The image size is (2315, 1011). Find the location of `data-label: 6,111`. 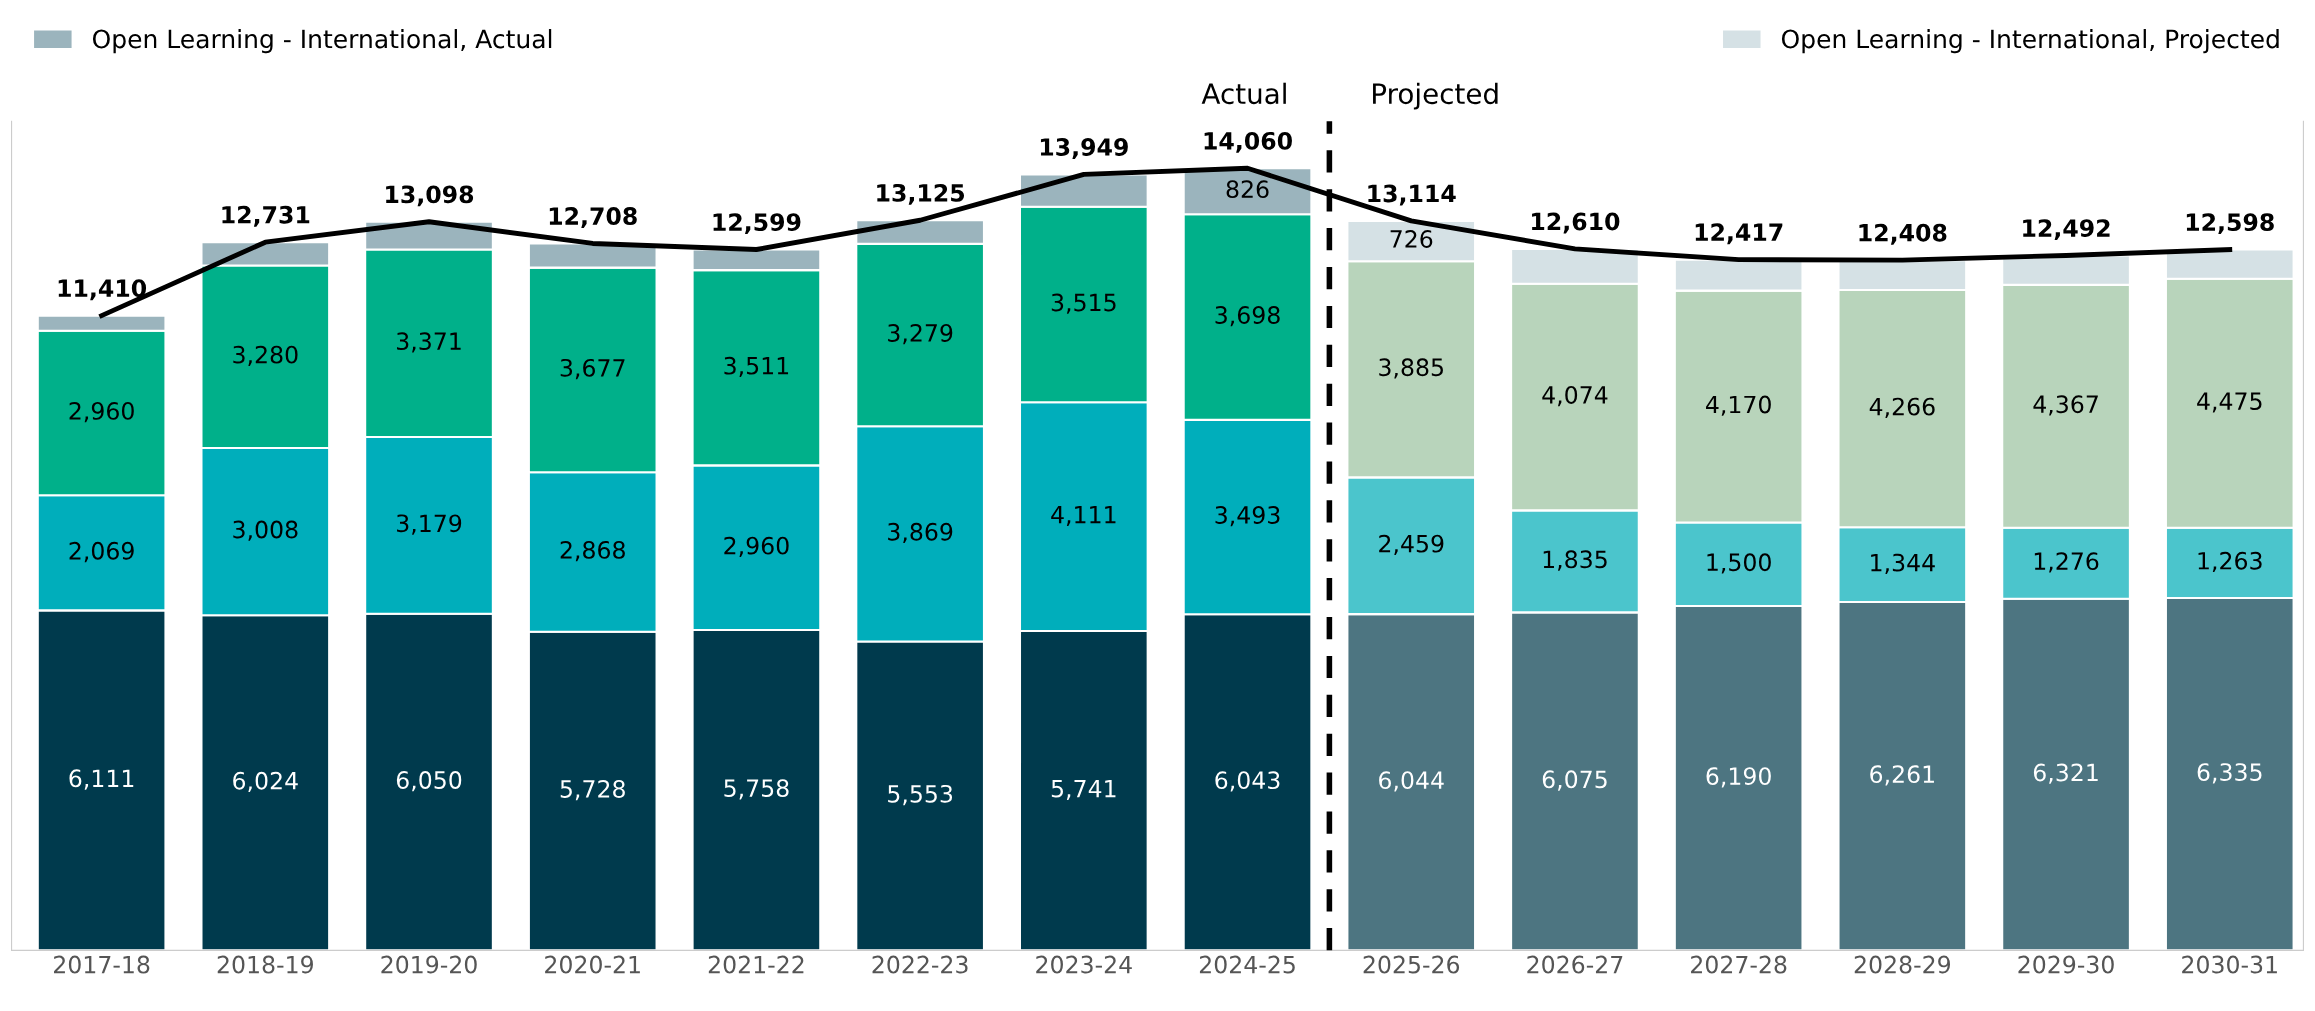

data-label: 6,111 is located at coordinates (101, 779).